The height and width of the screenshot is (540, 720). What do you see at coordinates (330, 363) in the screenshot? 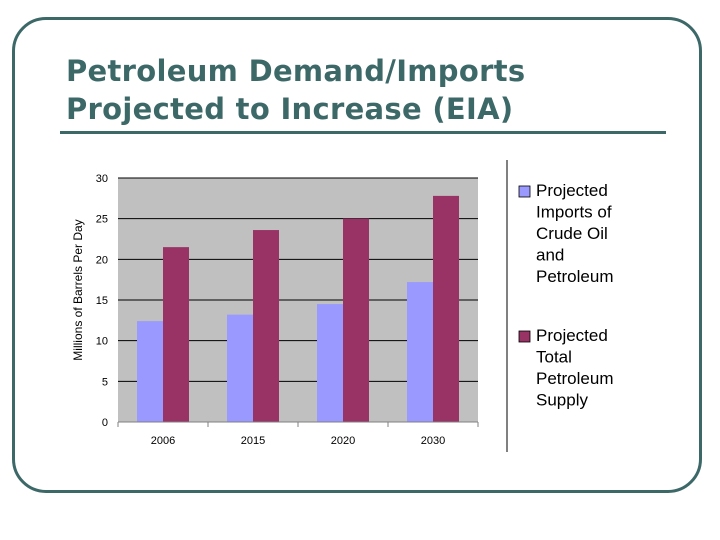
I see `bar-imports-2020` at bounding box center [330, 363].